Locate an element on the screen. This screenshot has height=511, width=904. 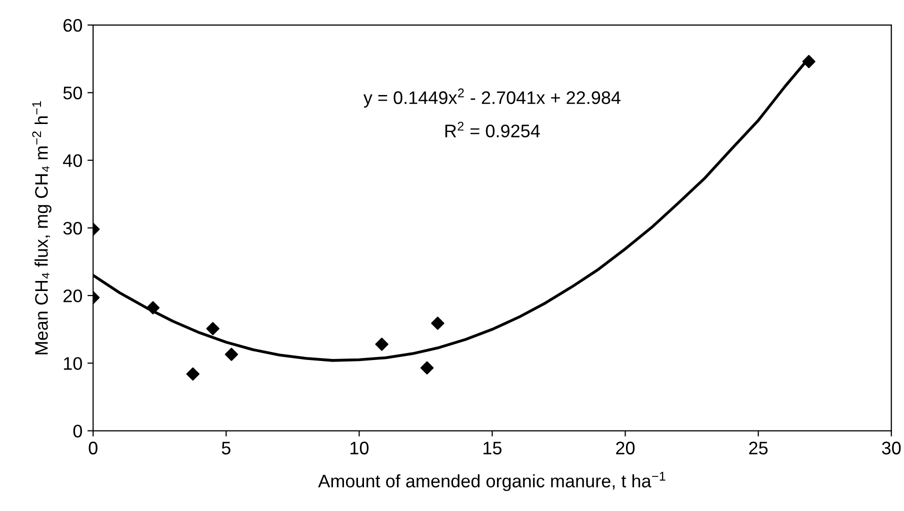
x-tick-label: 5 is located at coordinates (226, 448).